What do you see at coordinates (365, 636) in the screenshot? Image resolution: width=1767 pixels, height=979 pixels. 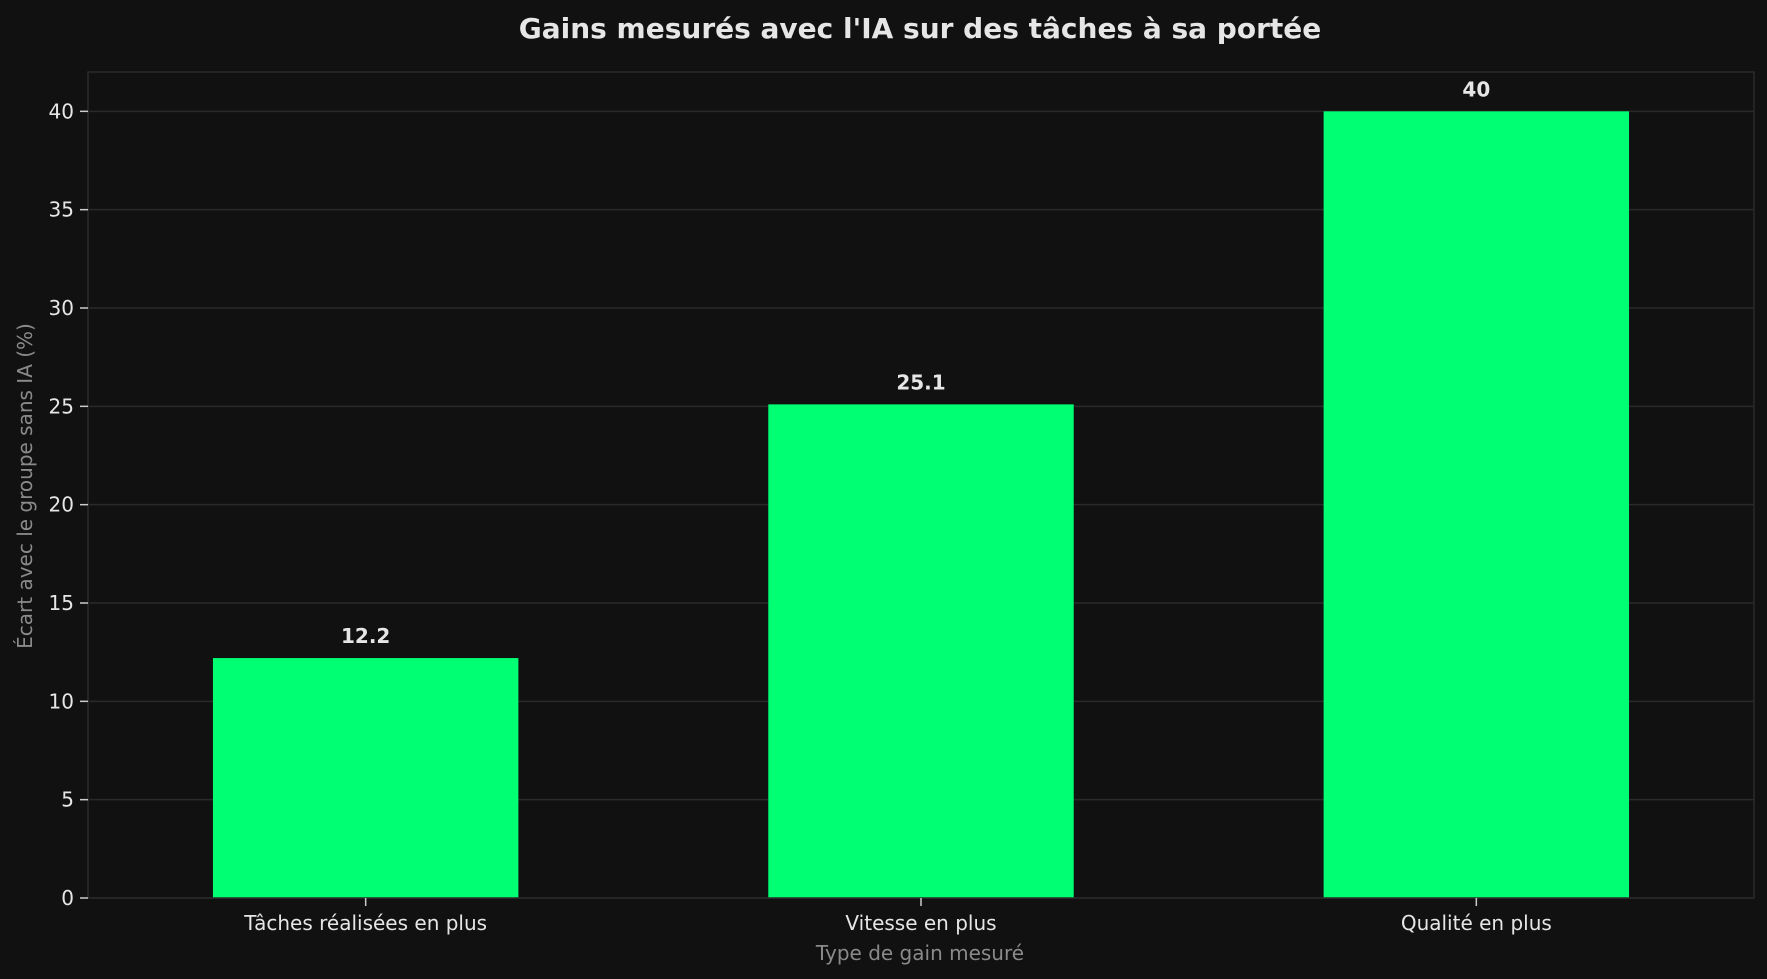 I see `bar-value-label: 12.2` at bounding box center [365, 636].